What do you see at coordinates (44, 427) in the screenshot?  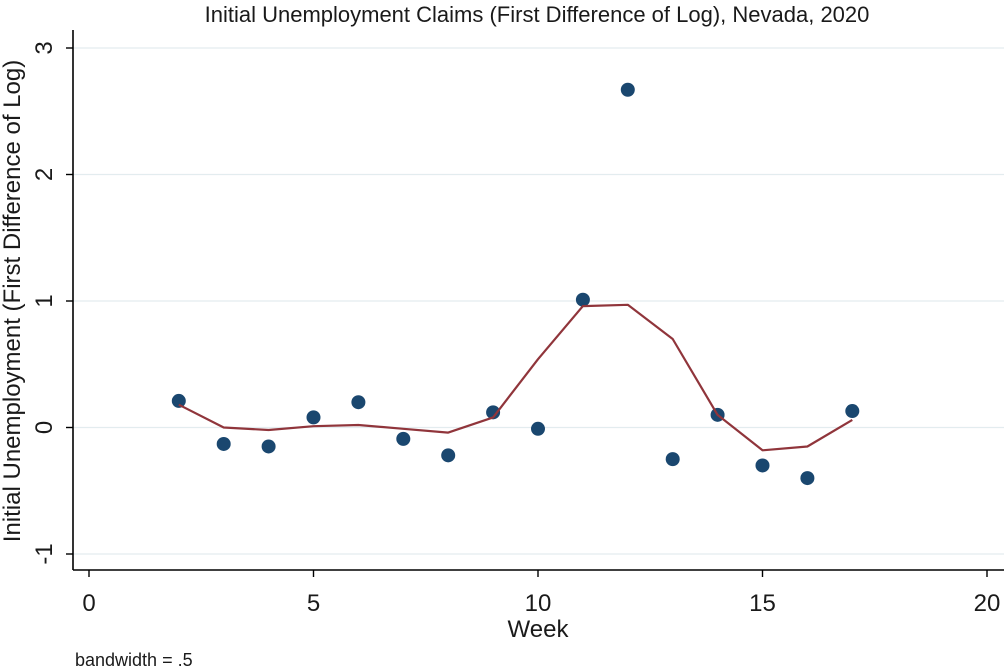 I see `y-tick-label: 0` at bounding box center [44, 427].